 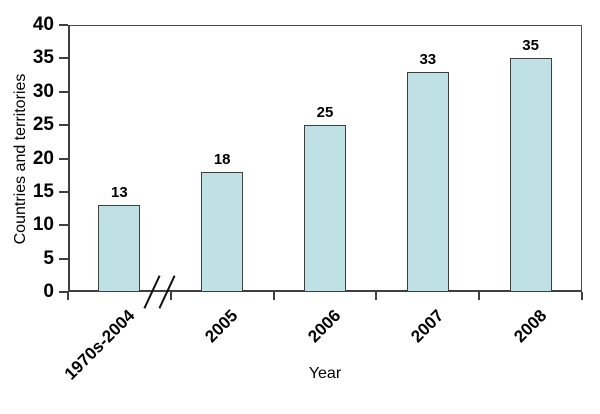 What do you see at coordinates (530, 46) in the screenshot?
I see `bar-value-label: 35` at bounding box center [530, 46].